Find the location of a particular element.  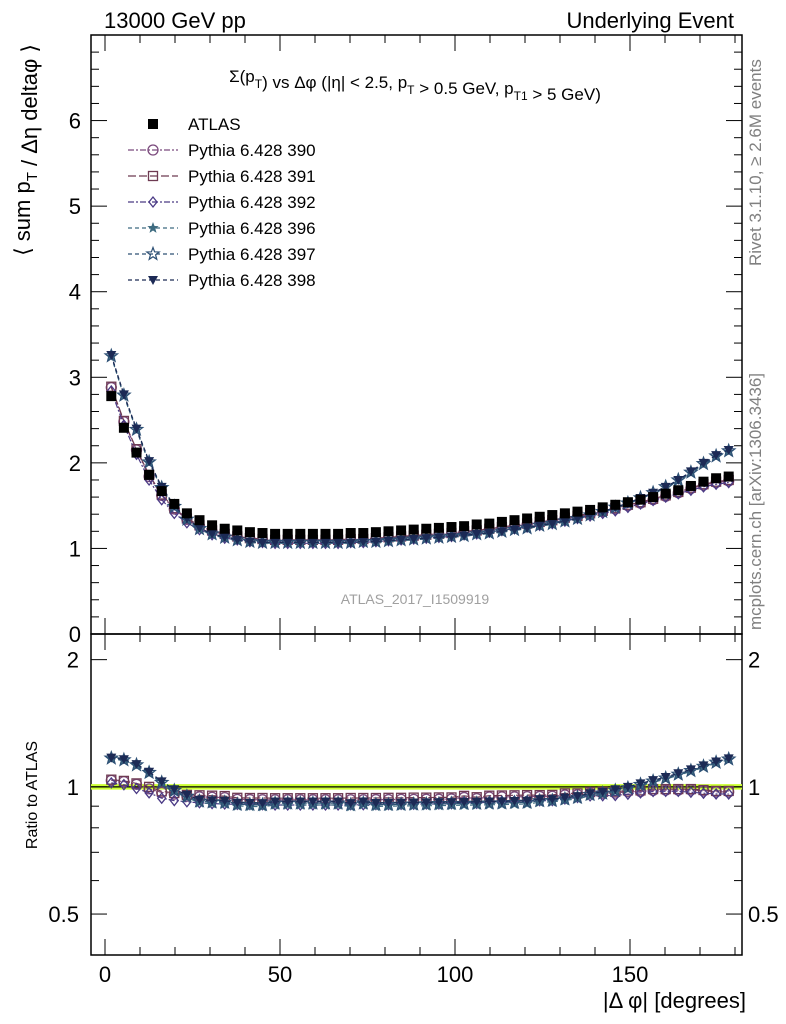

legend-label: Pythia 6.428 398 is located at coordinates (252, 280).